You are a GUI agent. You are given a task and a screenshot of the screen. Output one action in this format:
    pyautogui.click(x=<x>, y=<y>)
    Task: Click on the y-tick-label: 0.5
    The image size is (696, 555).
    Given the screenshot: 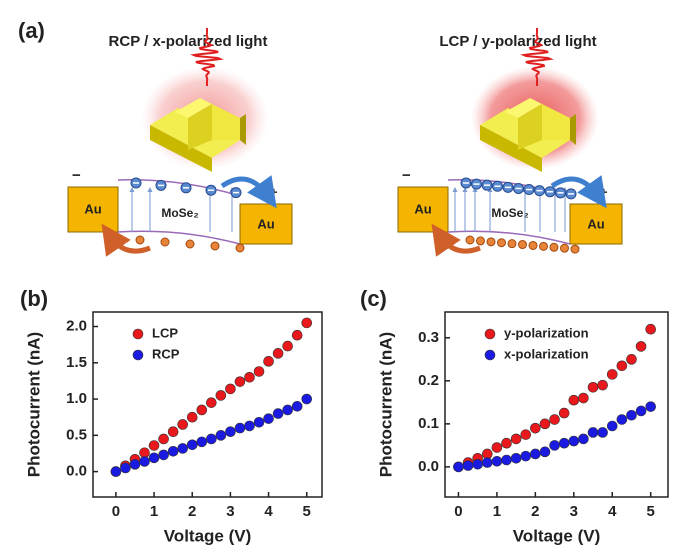 What is the action you would take?
    pyautogui.click(x=76, y=434)
    